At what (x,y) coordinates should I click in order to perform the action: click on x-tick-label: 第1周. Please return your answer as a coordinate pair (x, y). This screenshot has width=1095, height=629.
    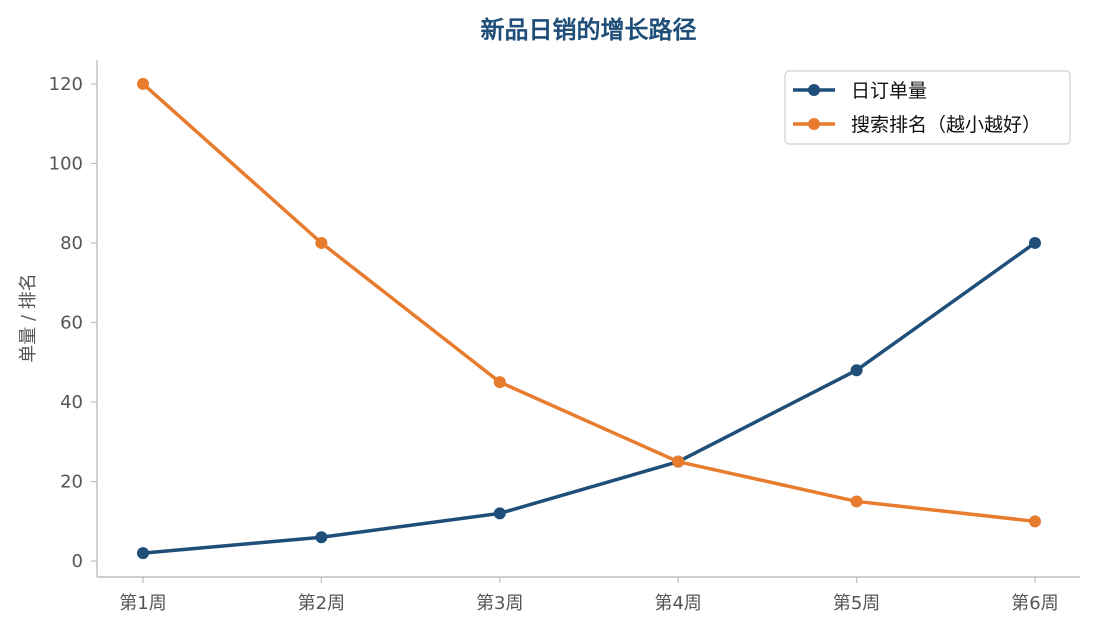
    Looking at the image, I should click on (142, 603).